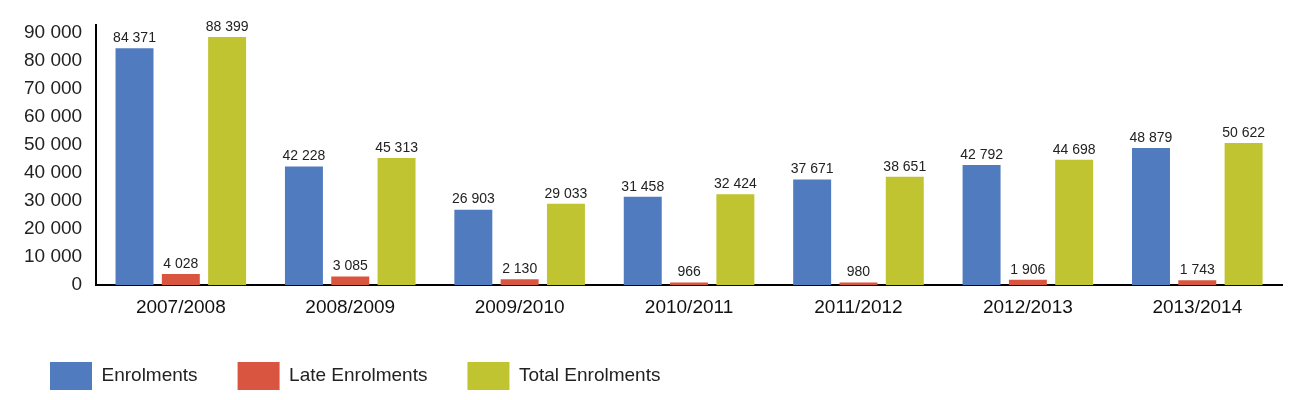  What do you see at coordinates (53, 31) in the screenshot?
I see `y-tick-label: 90 000` at bounding box center [53, 31].